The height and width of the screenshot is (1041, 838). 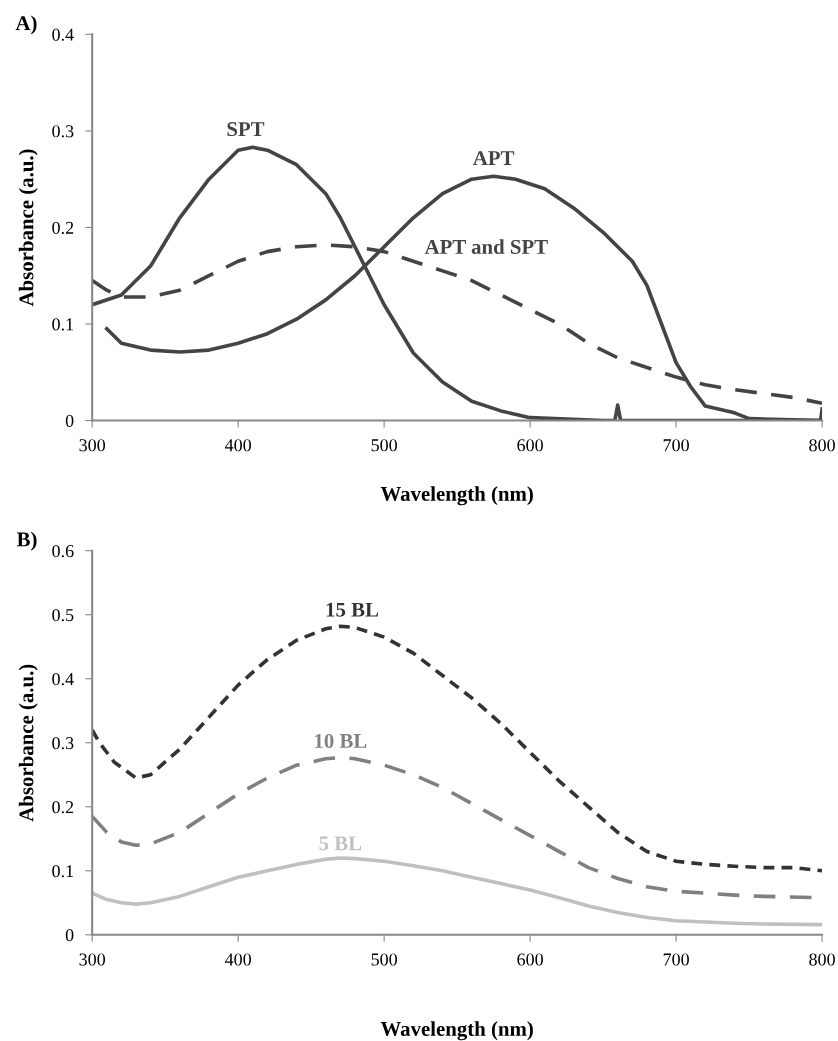 I want to click on line-series, so click(x=457, y=891).